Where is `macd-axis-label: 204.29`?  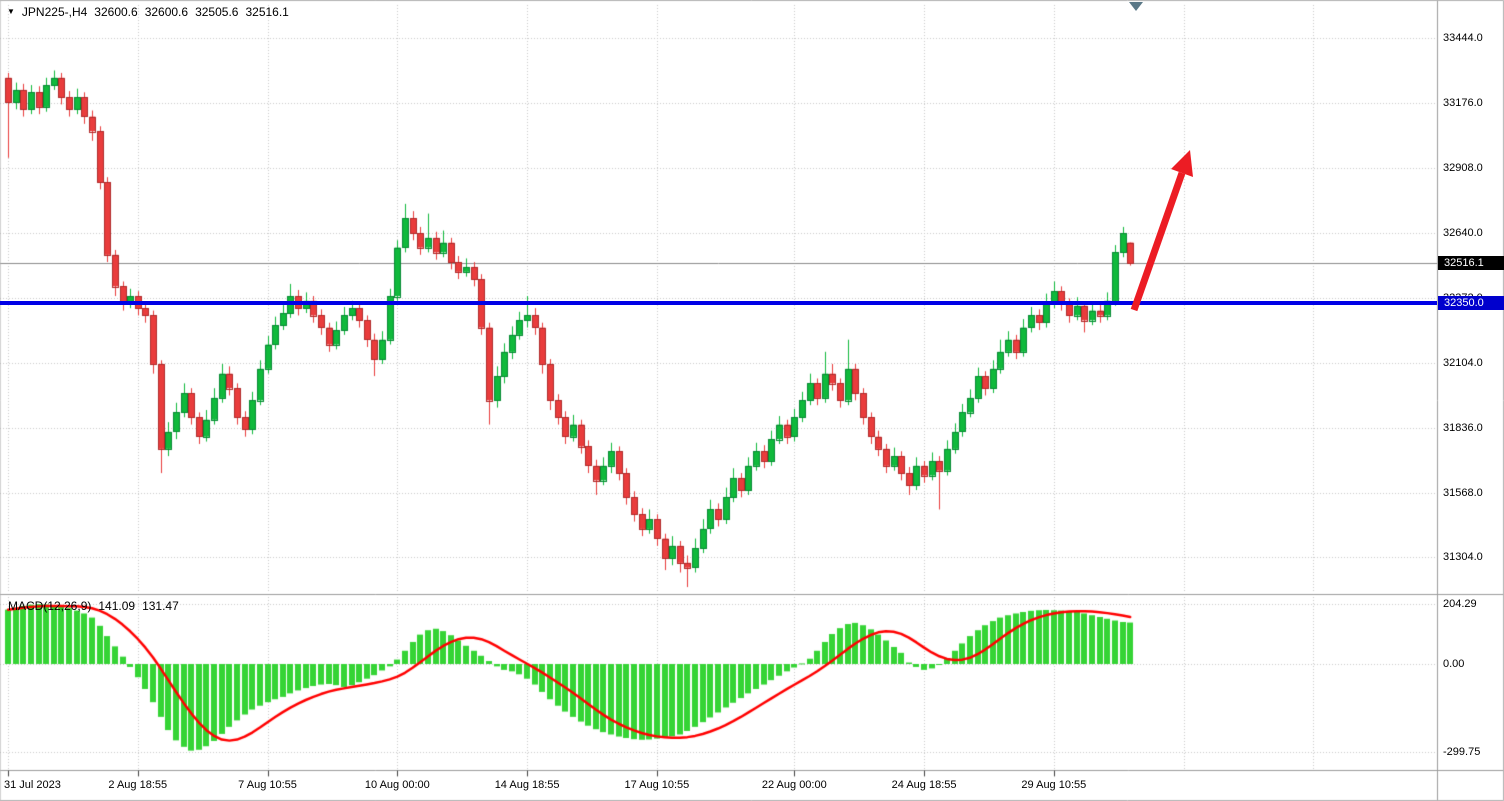
macd-axis-label: 204.29 is located at coordinates (1460, 604).